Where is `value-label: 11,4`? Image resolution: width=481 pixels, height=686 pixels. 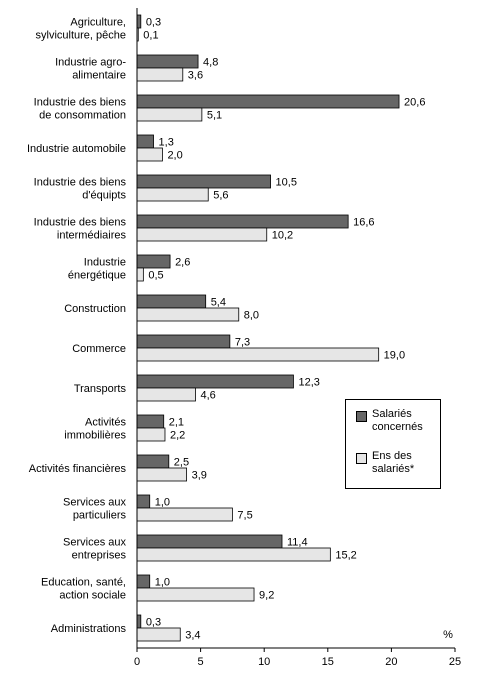
value-label: 11,4 is located at coordinates (297, 543).